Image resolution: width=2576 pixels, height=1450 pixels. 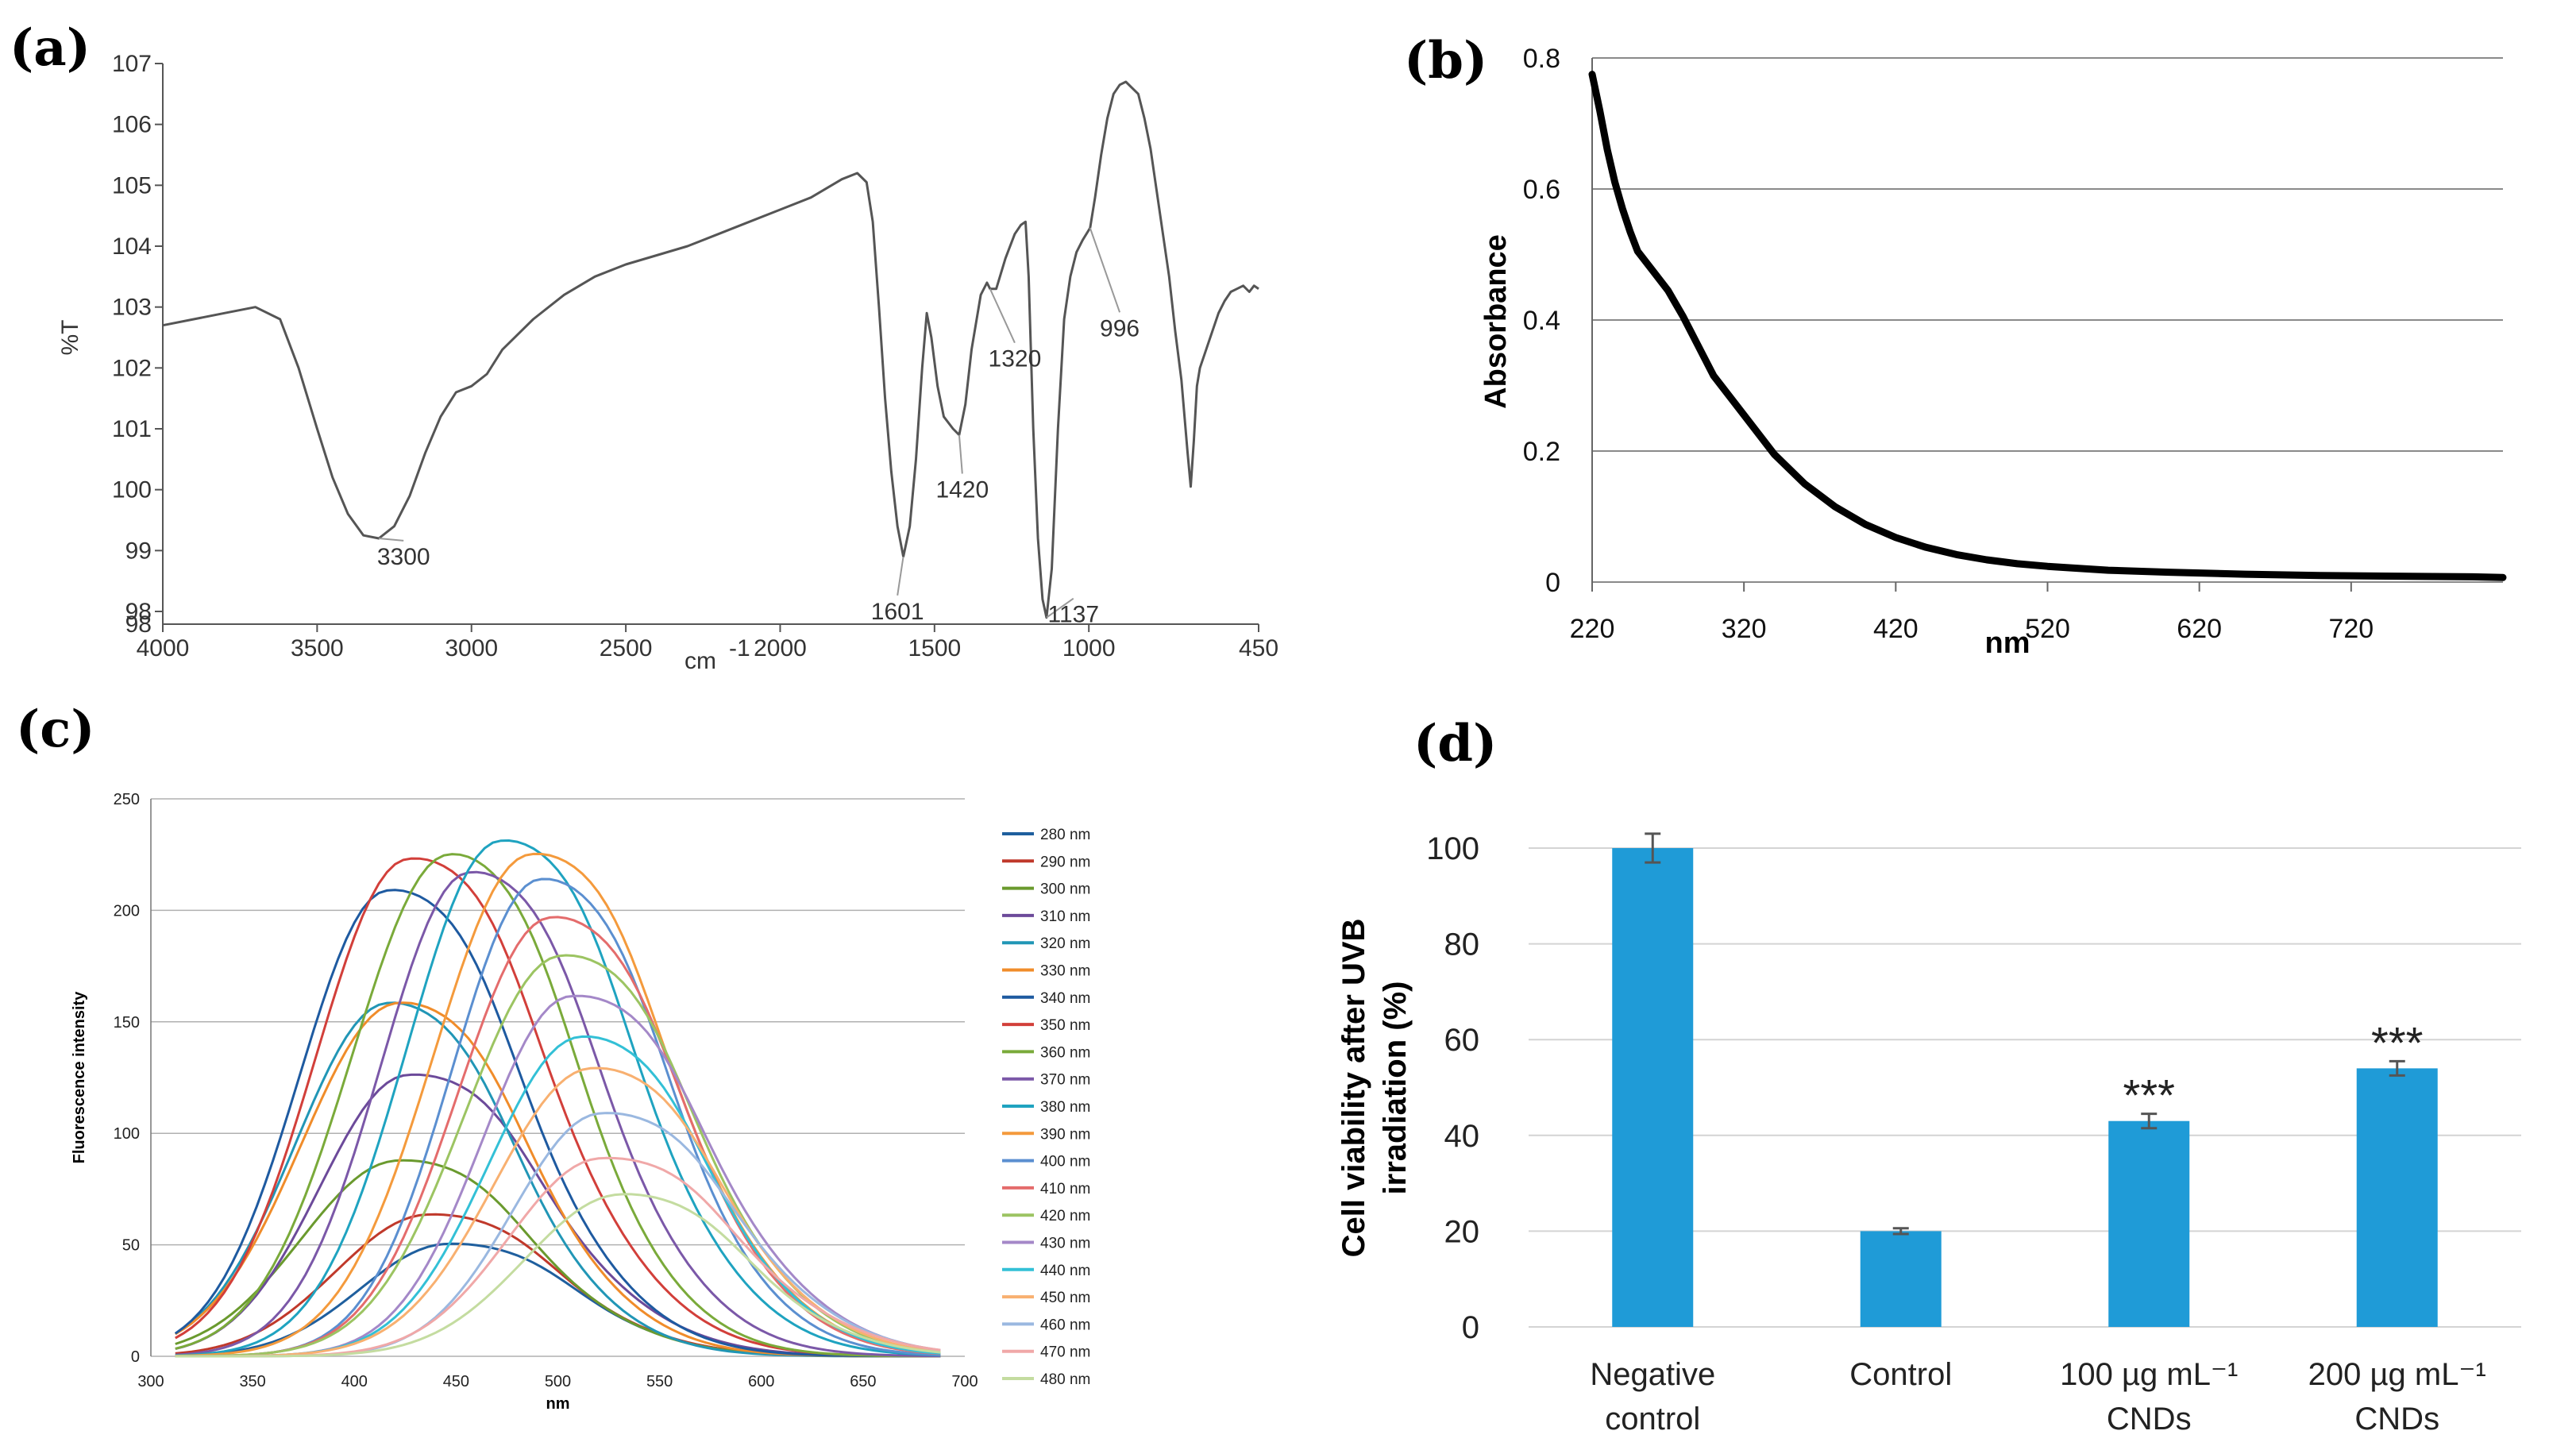 What do you see at coordinates (1541, 190) in the screenshot?
I see `y-tick-label-b: 0.6` at bounding box center [1541, 190].